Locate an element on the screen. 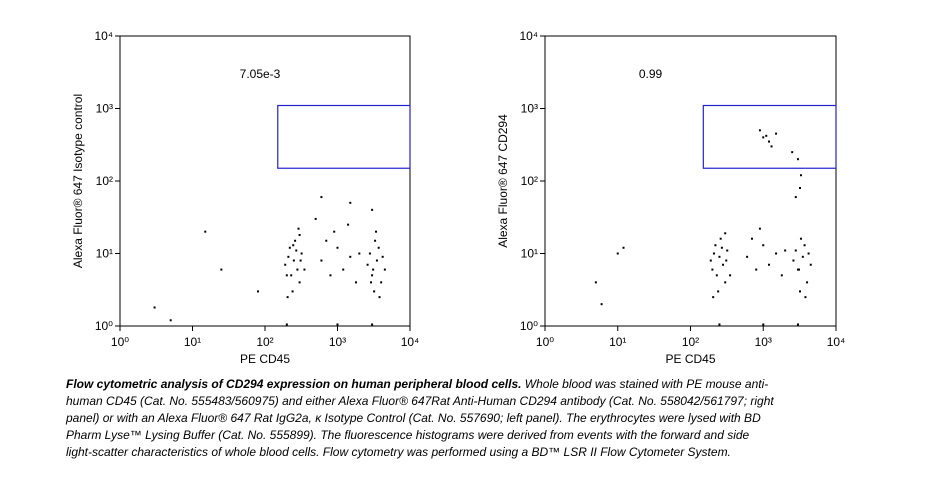 The width and height of the screenshot is (936, 504). gate-annotation: 0.99 is located at coordinates (651, 74).